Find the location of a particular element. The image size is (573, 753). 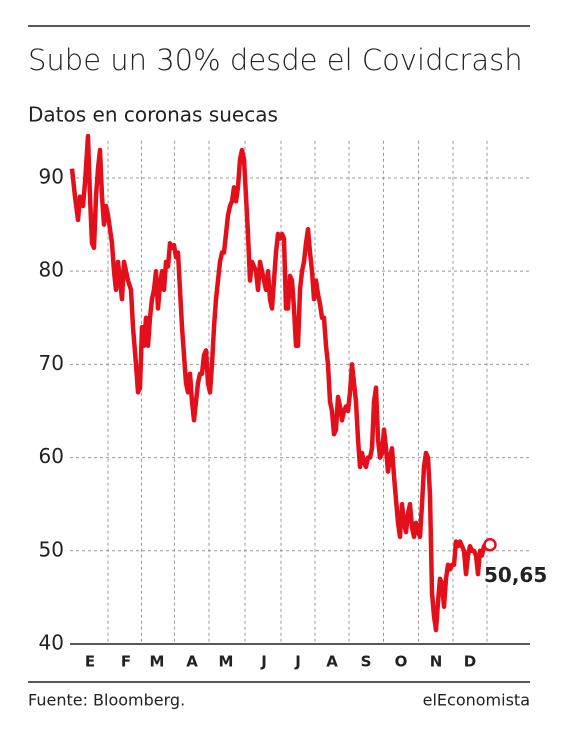

end-marker is located at coordinates (490, 544).